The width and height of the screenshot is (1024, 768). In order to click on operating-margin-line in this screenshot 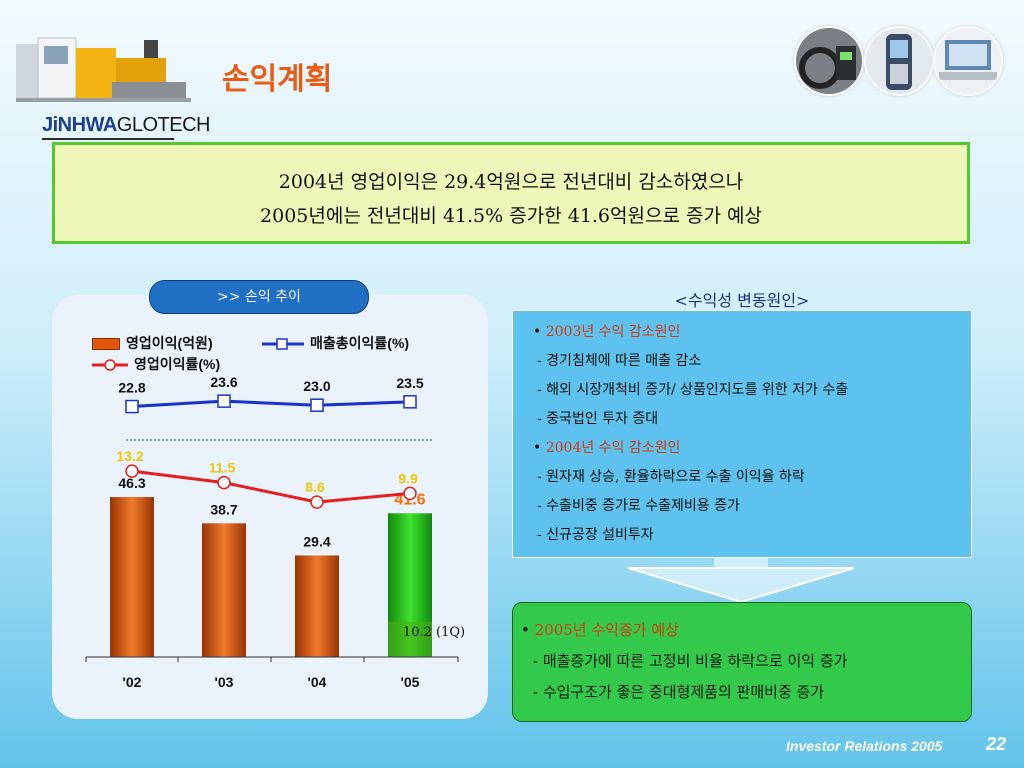, I will do `click(271, 486)`.